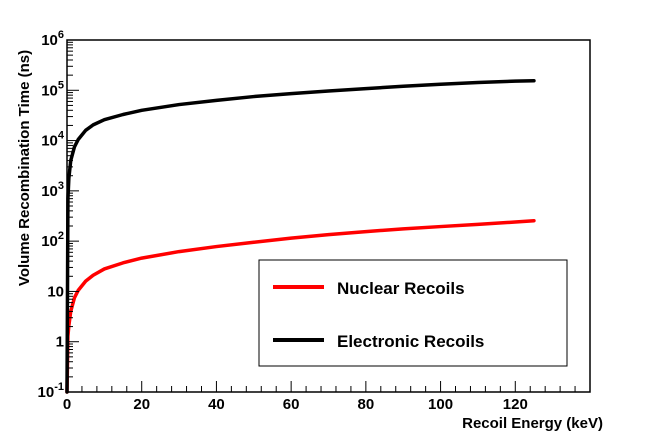 The width and height of the screenshot is (654, 448). Describe the element at coordinates (216, 404) in the screenshot. I see `x-tick-label: 40` at that location.